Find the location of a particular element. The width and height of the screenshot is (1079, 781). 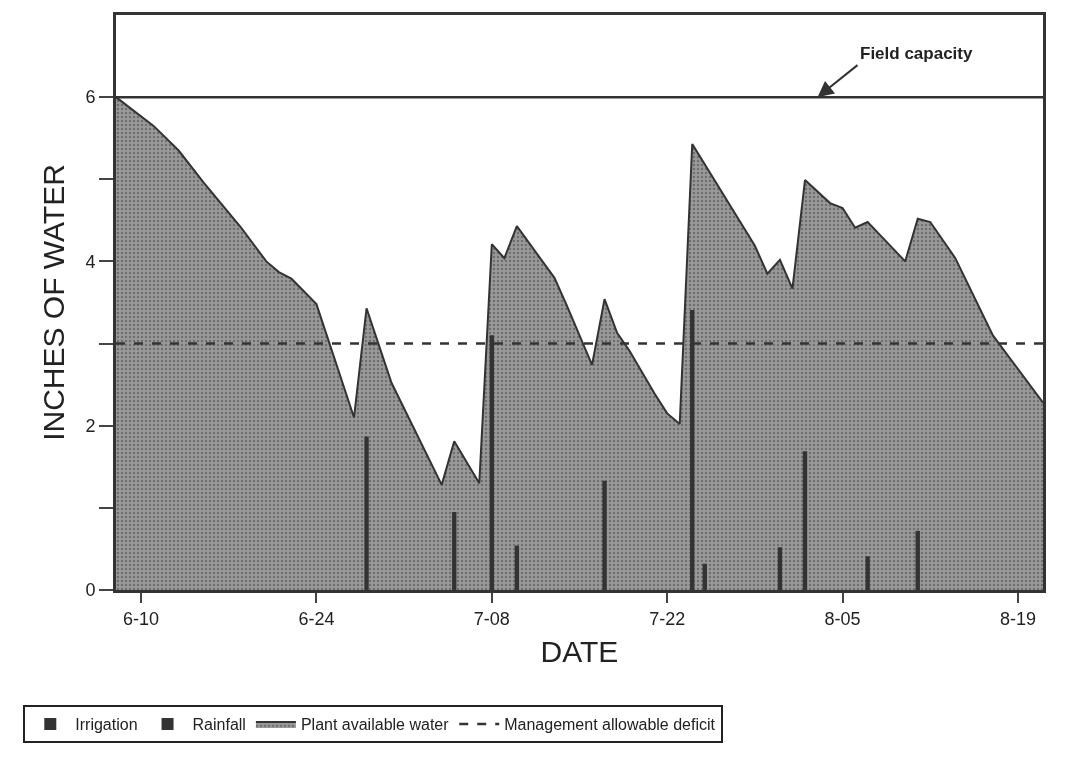

y-tick-label: 6 is located at coordinates (90, 97).